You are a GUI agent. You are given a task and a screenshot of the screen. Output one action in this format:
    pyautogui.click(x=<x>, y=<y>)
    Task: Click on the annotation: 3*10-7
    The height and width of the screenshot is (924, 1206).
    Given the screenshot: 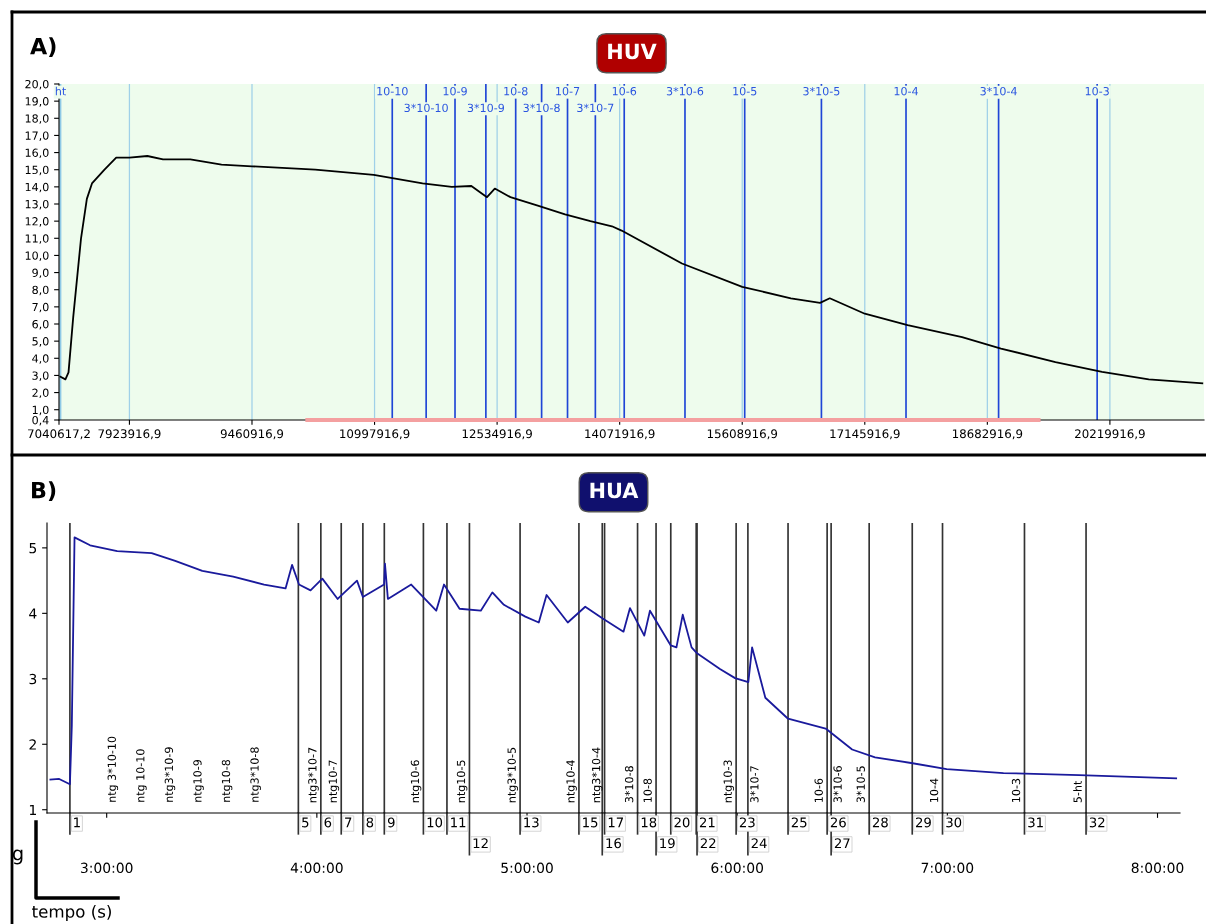 What is the action you would take?
    pyautogui.click(x=754, y=784)
    